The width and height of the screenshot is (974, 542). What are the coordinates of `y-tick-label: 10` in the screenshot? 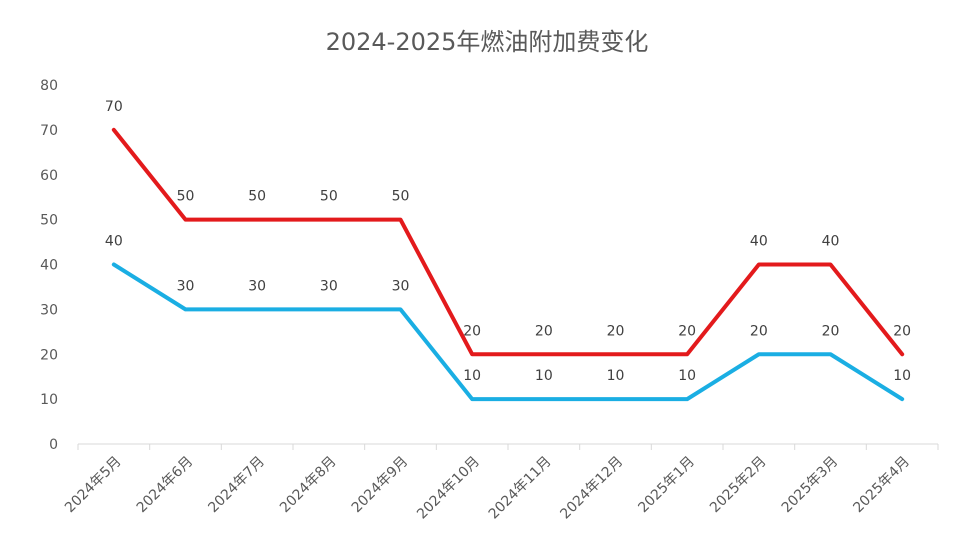 It's located at (49, 400).